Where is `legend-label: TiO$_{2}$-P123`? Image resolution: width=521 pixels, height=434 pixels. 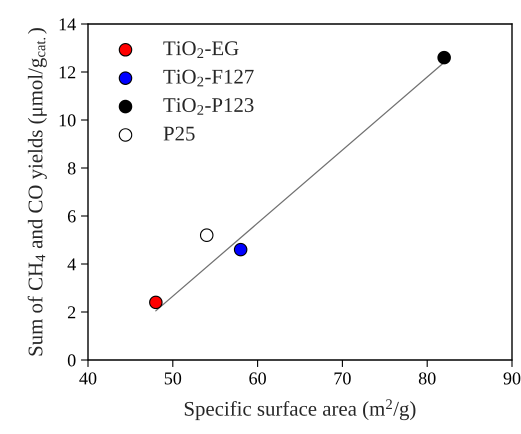
legend-label: TiO$_{2}$-P123 is located at coordinates (208, 106).